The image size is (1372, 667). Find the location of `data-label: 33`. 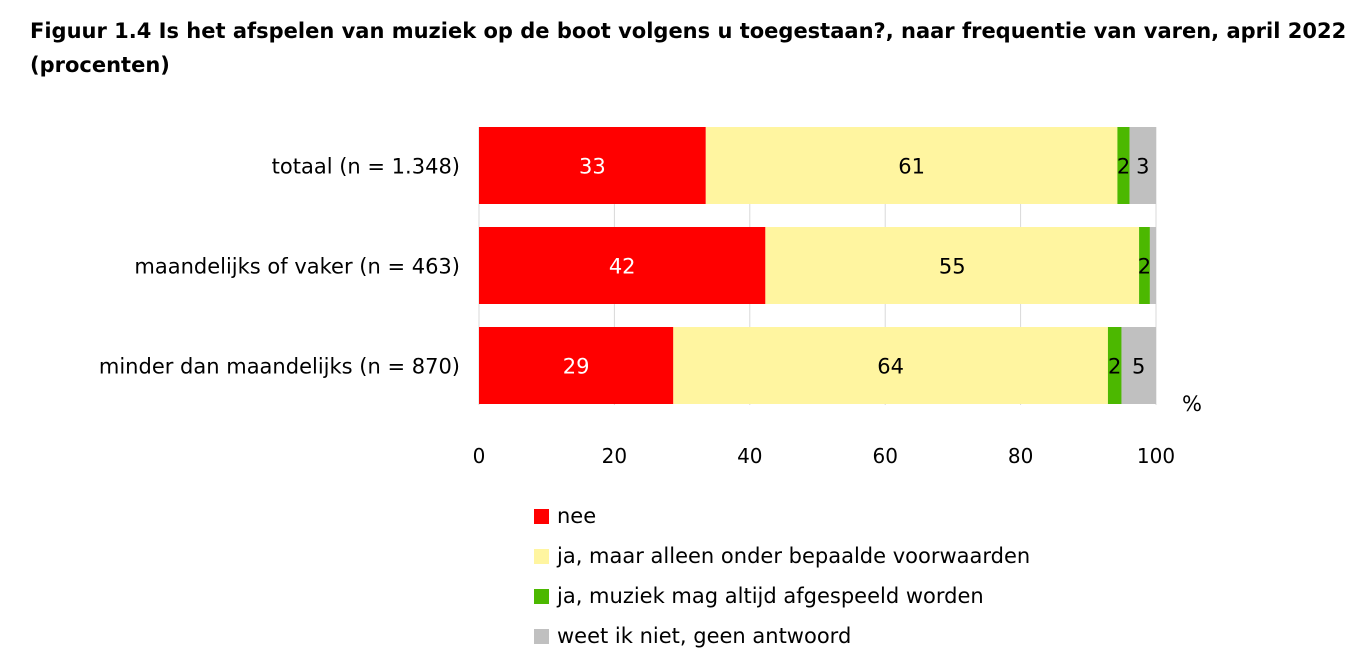

data-label: 33 is located at coordinates (592, 167).